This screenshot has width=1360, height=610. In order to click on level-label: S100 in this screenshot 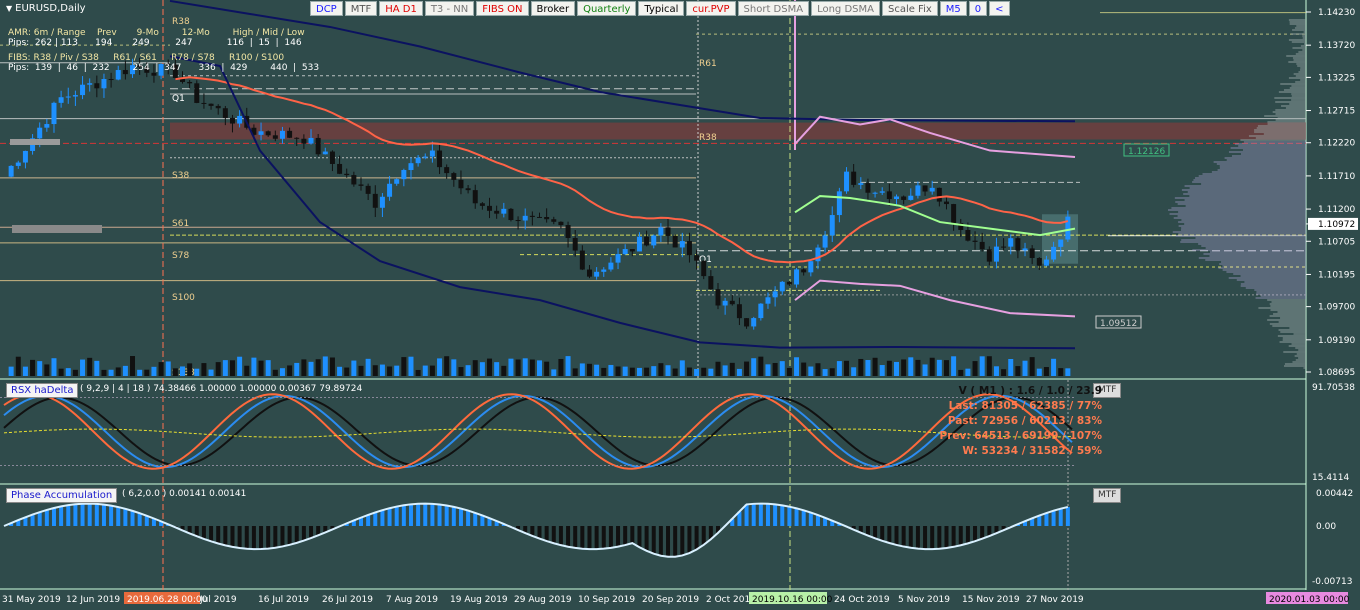, I will do `click(183, 298)`.